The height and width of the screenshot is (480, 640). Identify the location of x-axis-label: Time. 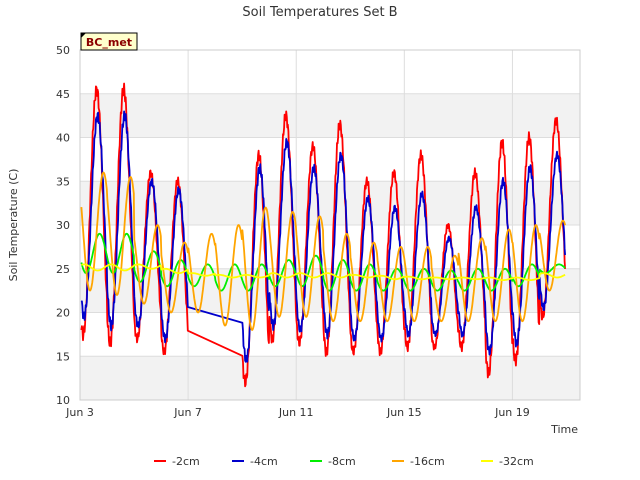
(564, 429).